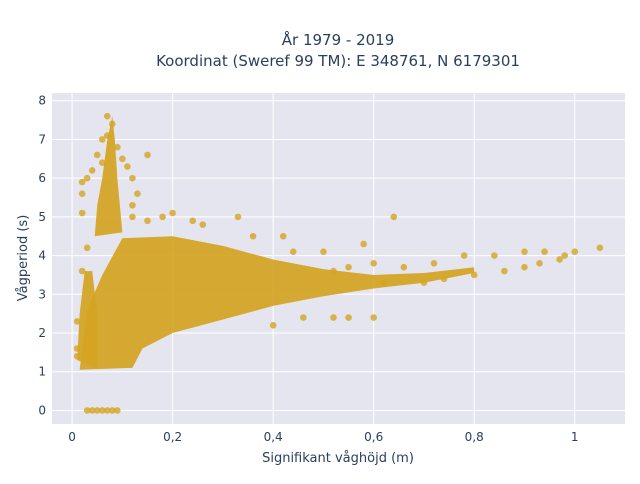  What do you see at coordinates (42, 178) in the screenshot?
I see `y-tick-label: 6` at bounding box center [42, 178].